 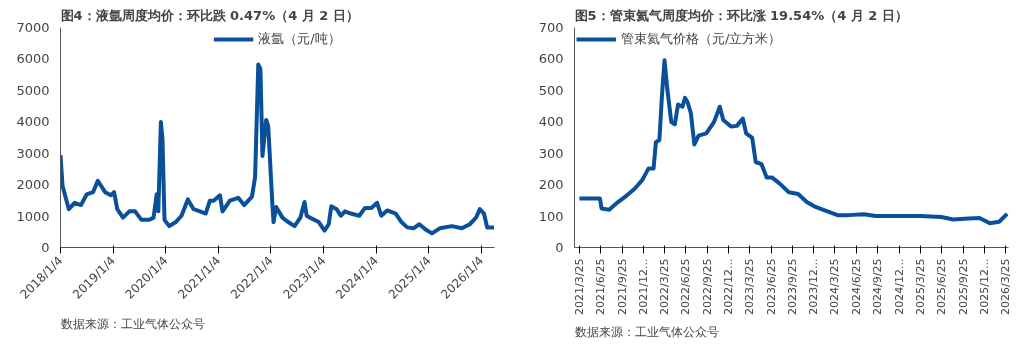 What do you see at coordinates (33, 185) in the screenshot?
I see `y-tick-label: 2000` at bounding box center [33, 185].